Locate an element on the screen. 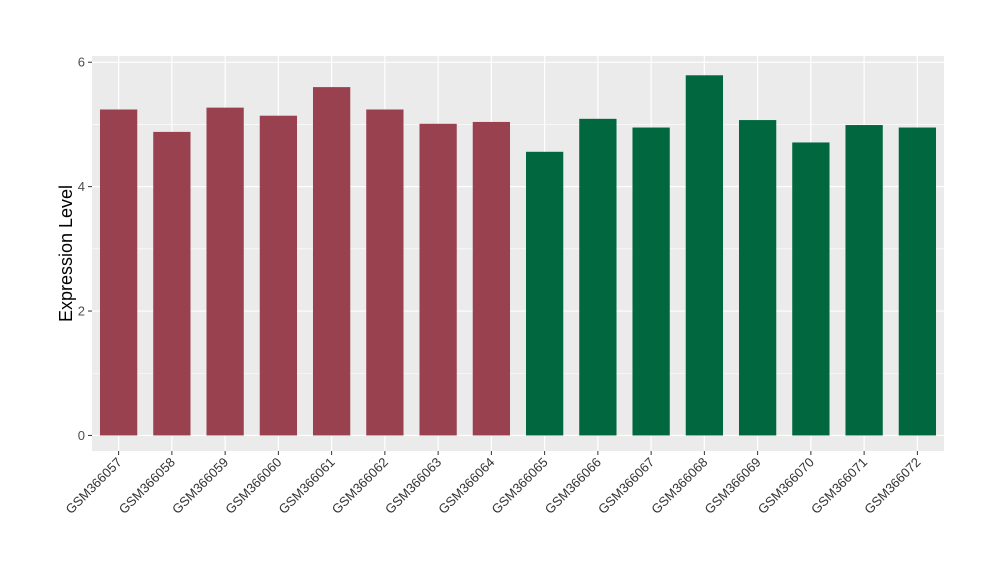 This screenshot has height=585, width=1000. bar-GSM366060 is located at coordinates (278, 275).